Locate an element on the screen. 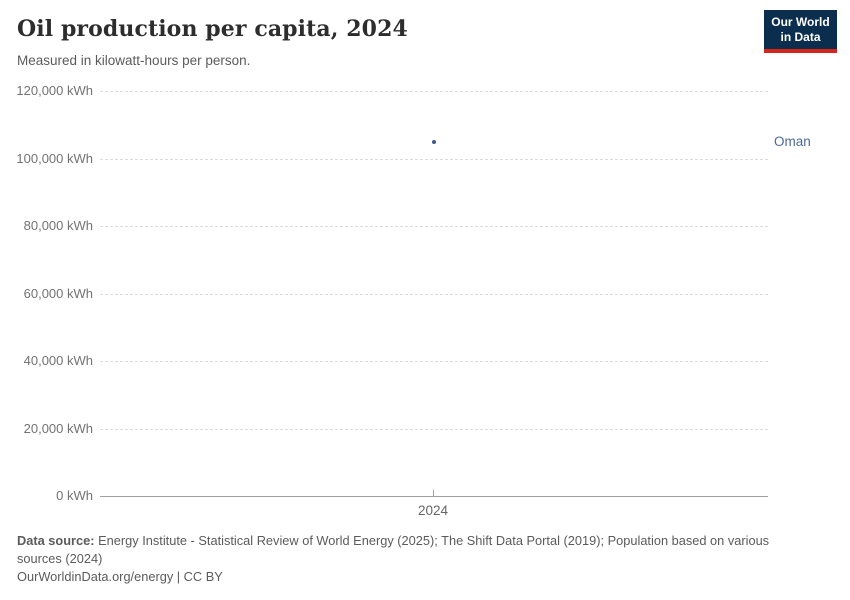 The image size is (850, 600). y-axis-tick-label: 0 kWh is located at coordinates (74, 495).